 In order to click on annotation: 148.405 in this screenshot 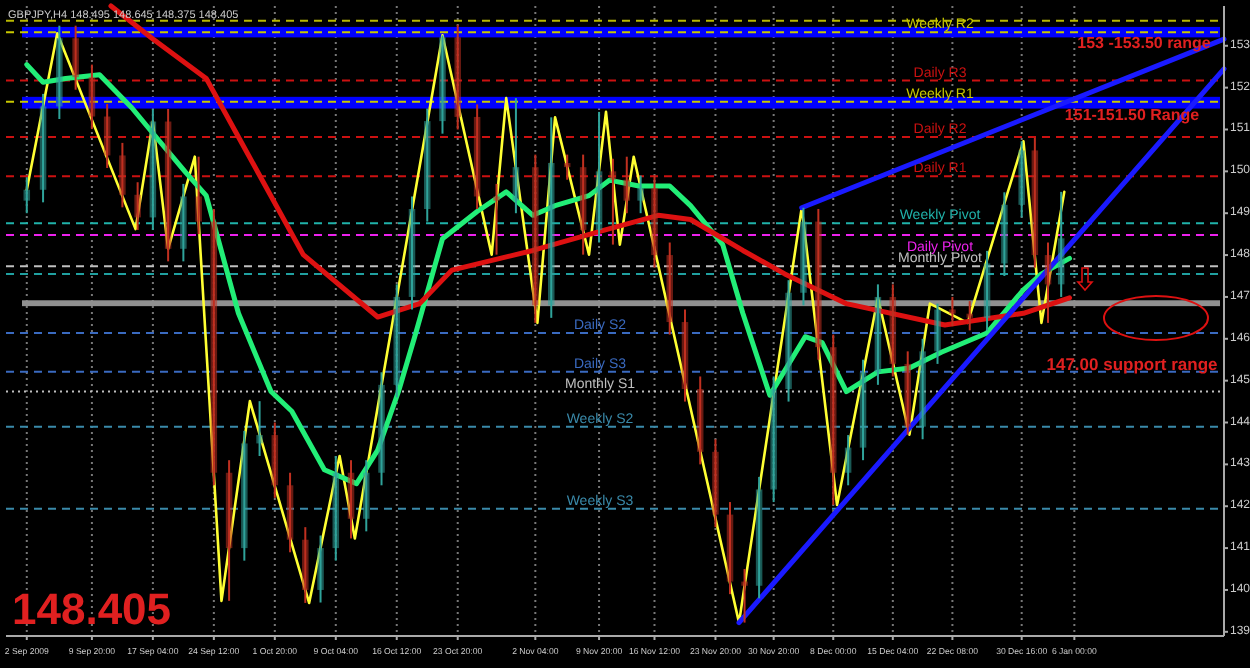, I will do `click(92, 609)`.